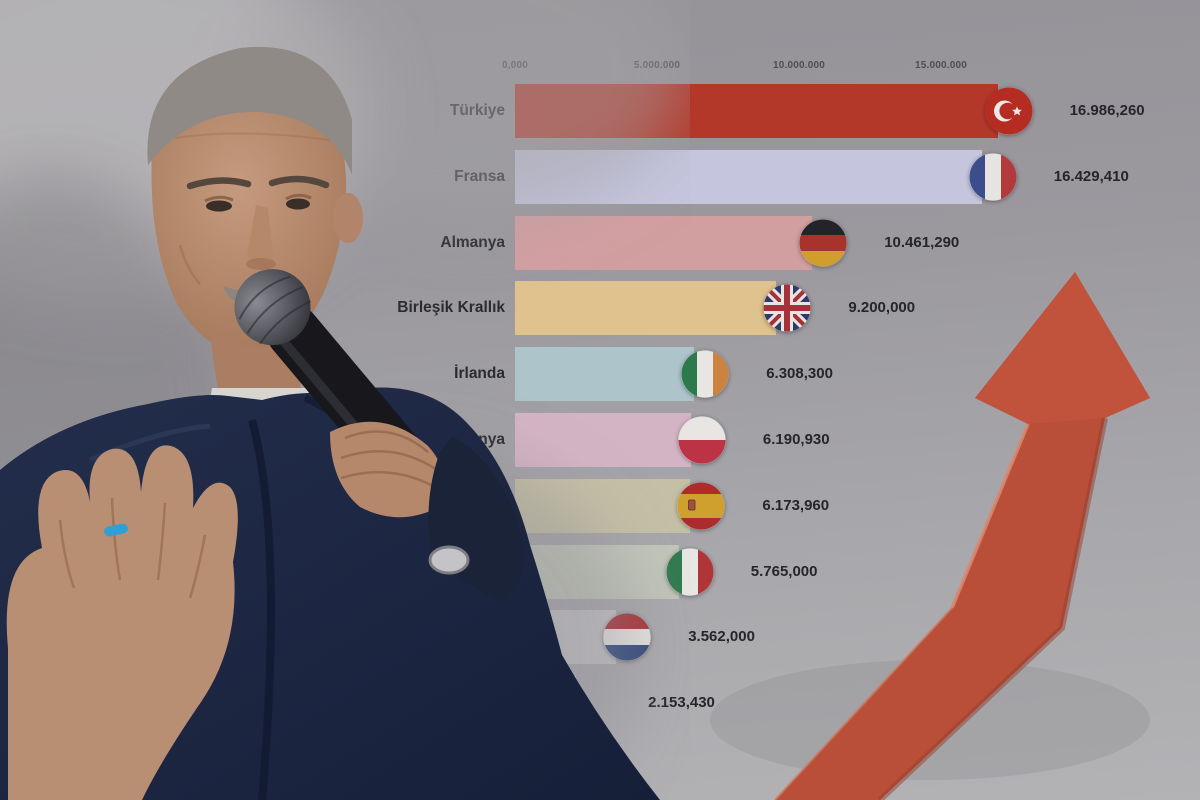 The image size is (1200, 800). Describe the element at coordinates (219, 206) in the screenshot. I see `left-eye` at that location.